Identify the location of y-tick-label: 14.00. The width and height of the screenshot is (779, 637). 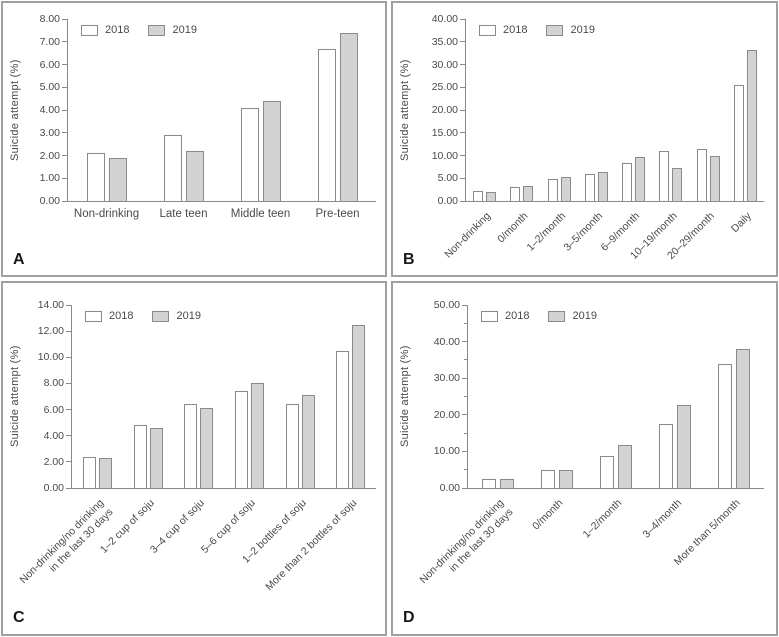
(50, 305).